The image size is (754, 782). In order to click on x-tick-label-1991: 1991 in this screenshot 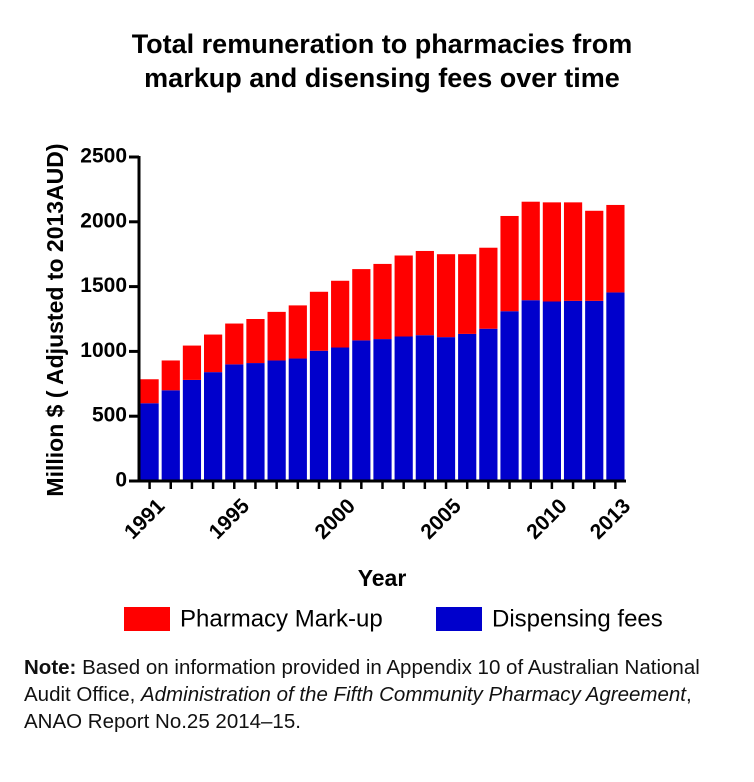, I will do `click(145, 519)`.